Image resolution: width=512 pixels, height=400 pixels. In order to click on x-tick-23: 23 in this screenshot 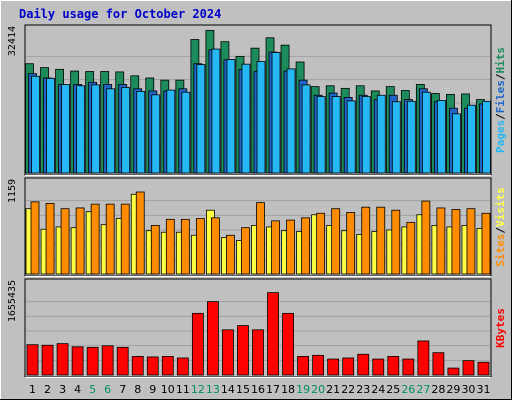, I will do `click(363, 389)`.